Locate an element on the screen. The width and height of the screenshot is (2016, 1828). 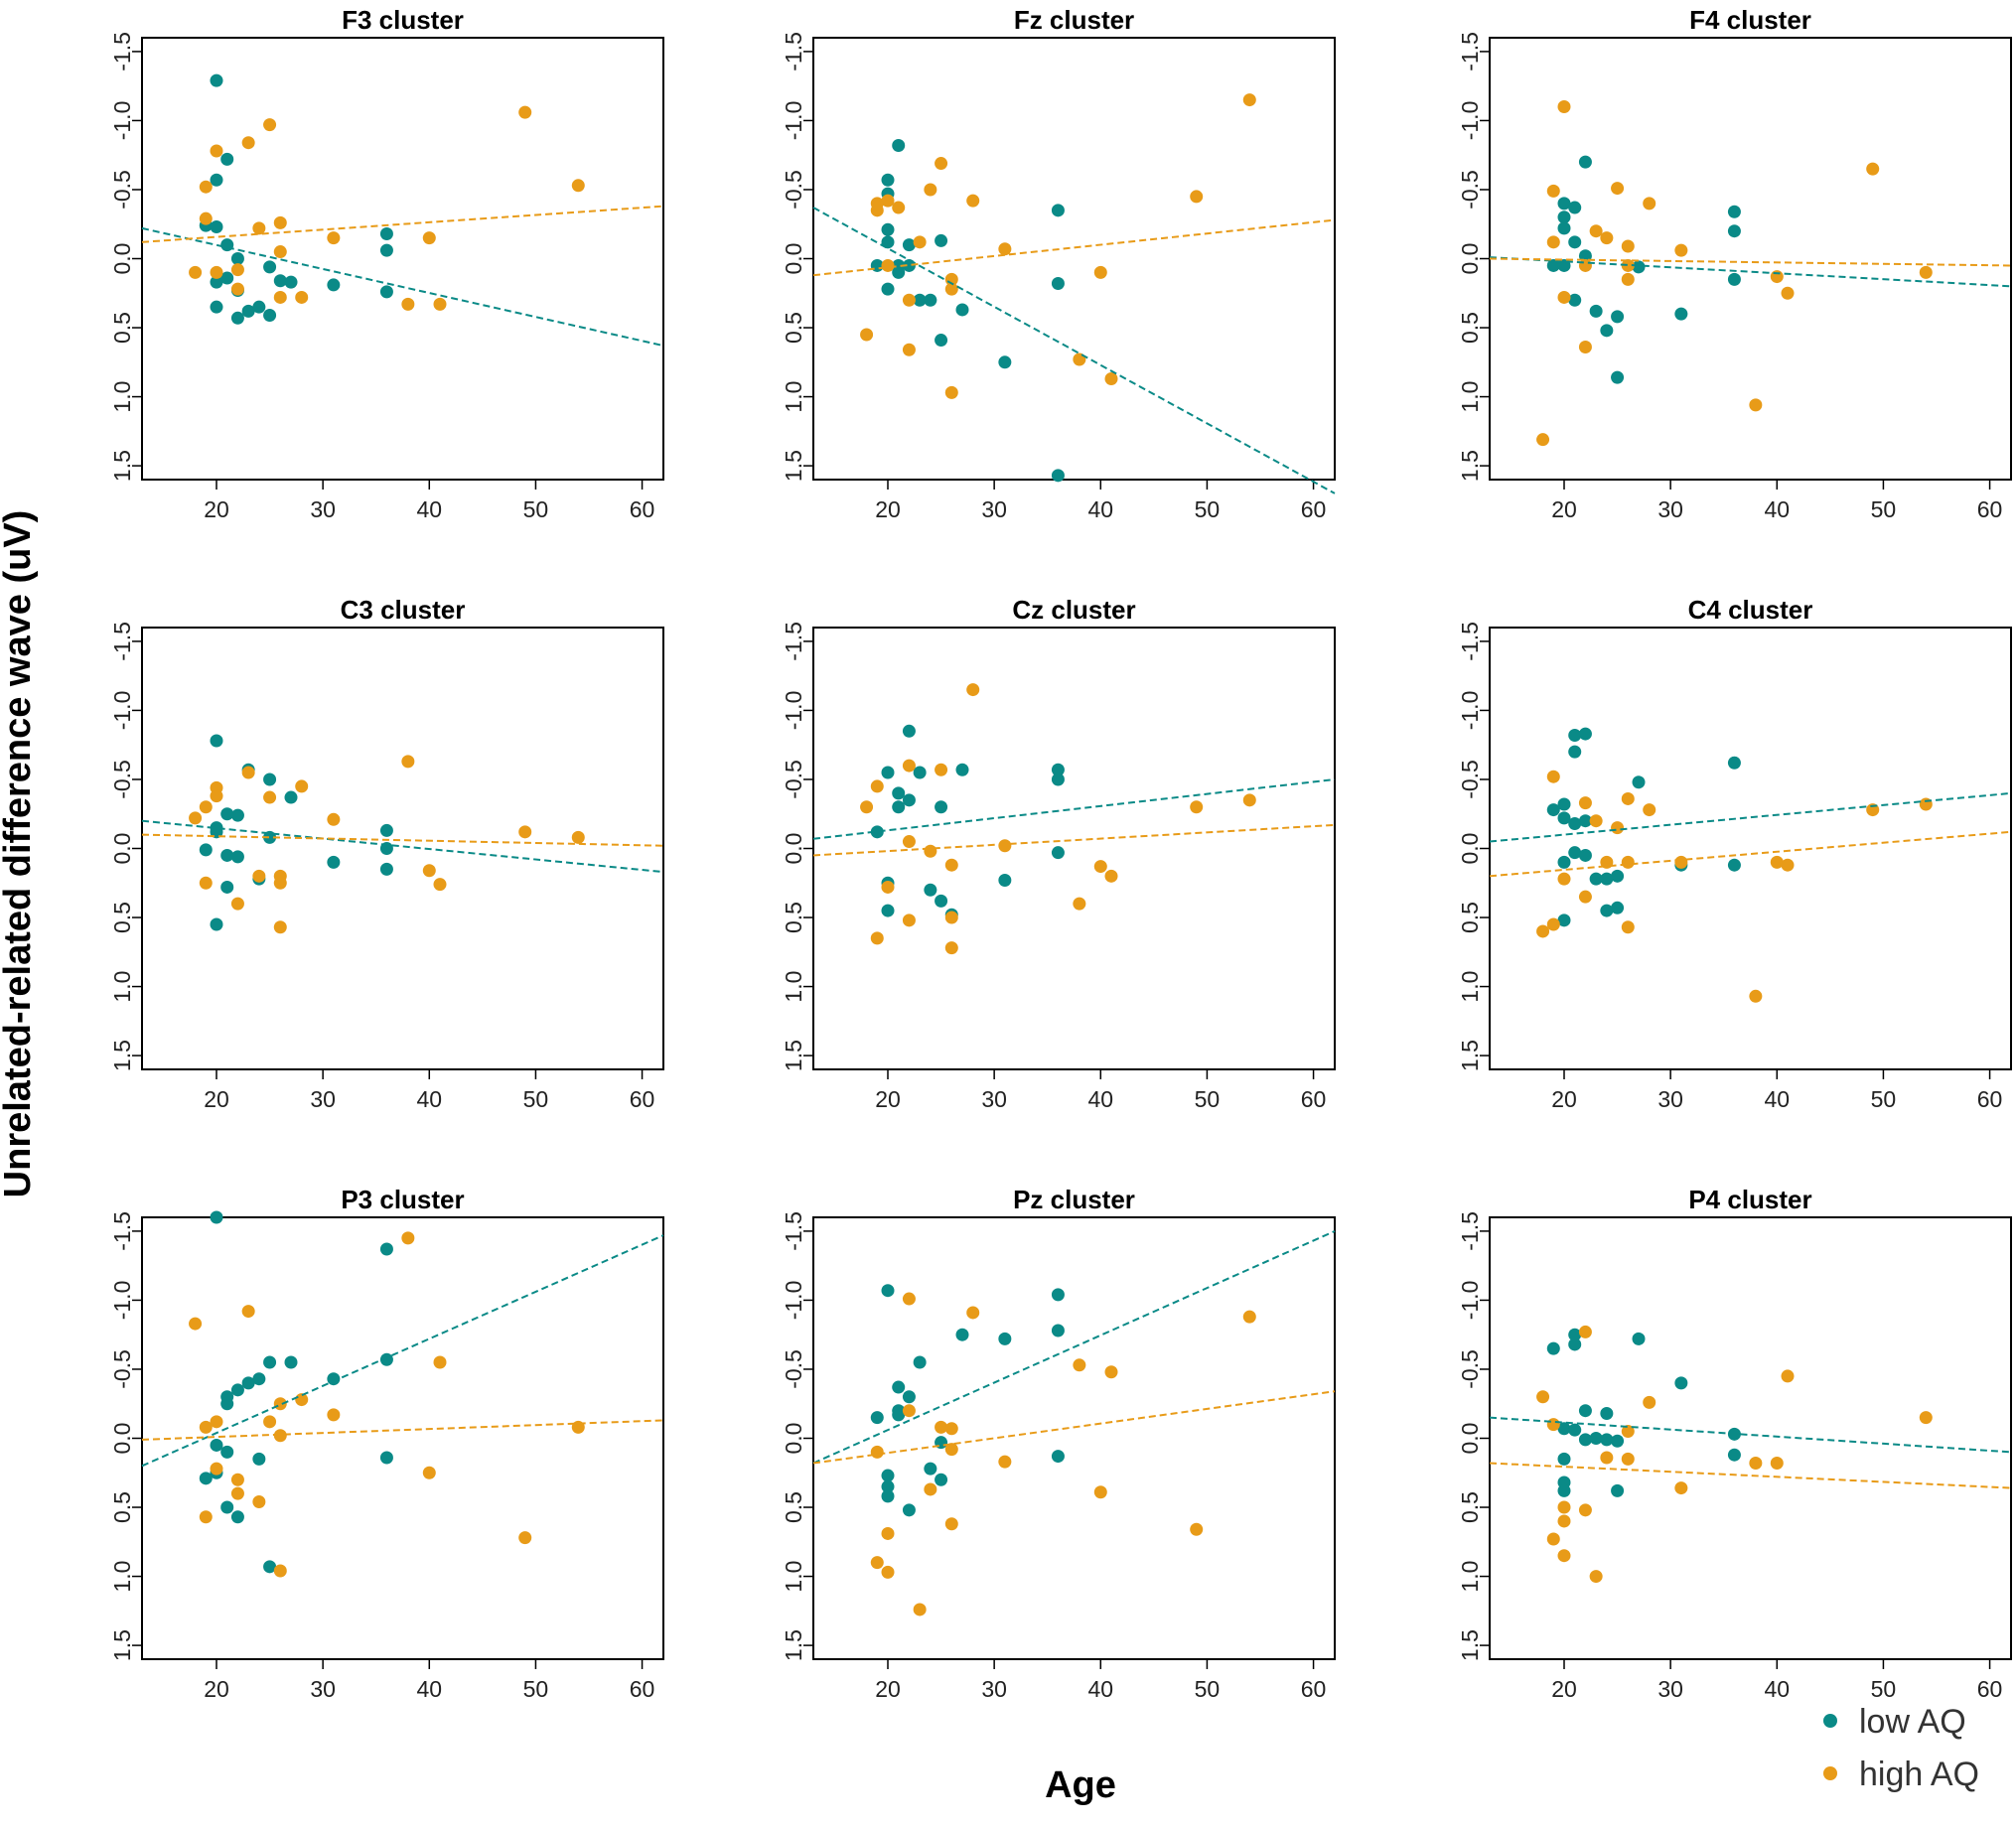
x-tick-label: 20 is located at coordinates (216, 509).